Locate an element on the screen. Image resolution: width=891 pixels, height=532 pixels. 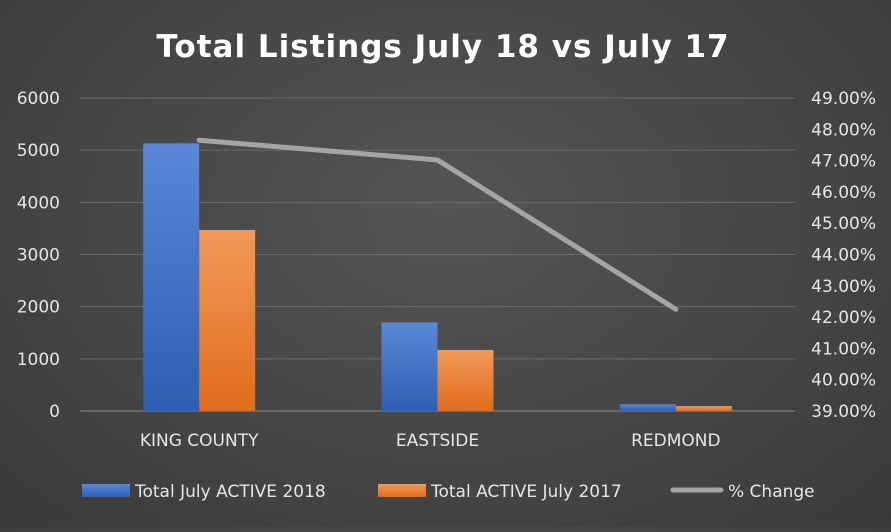
y-tick-label: 5000 is located at coordinates (38, 151).